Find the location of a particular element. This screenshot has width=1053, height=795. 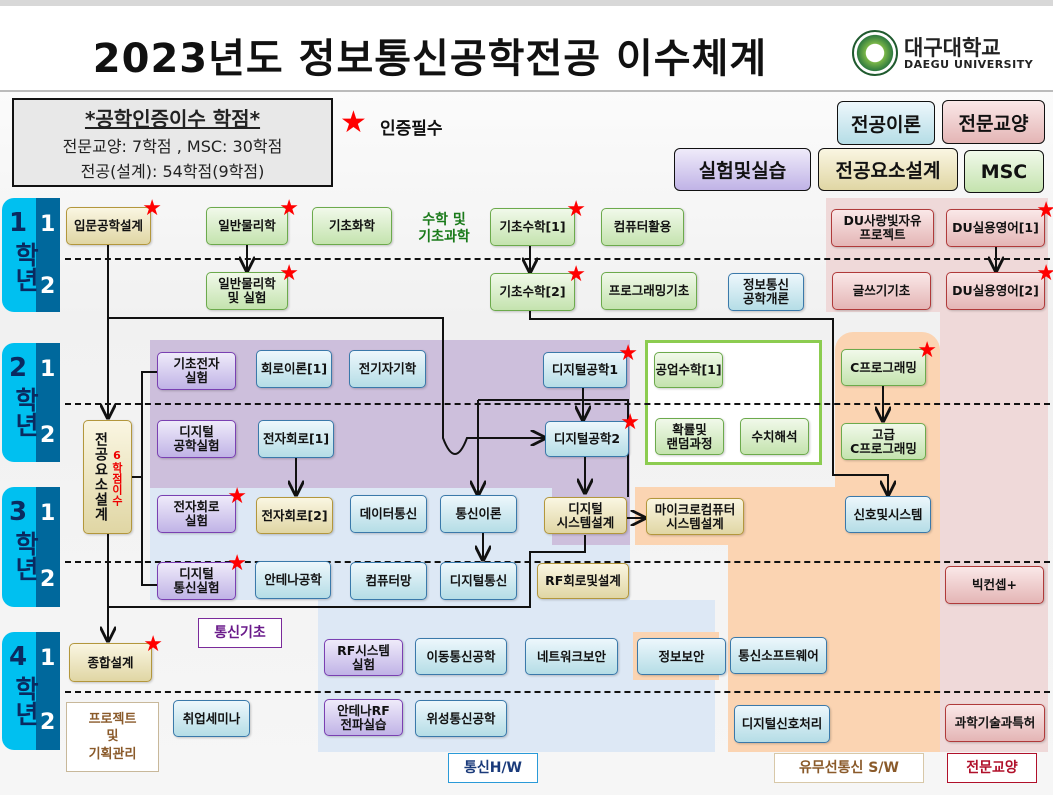

year-number: 3 is located at coordinates (18, 512).